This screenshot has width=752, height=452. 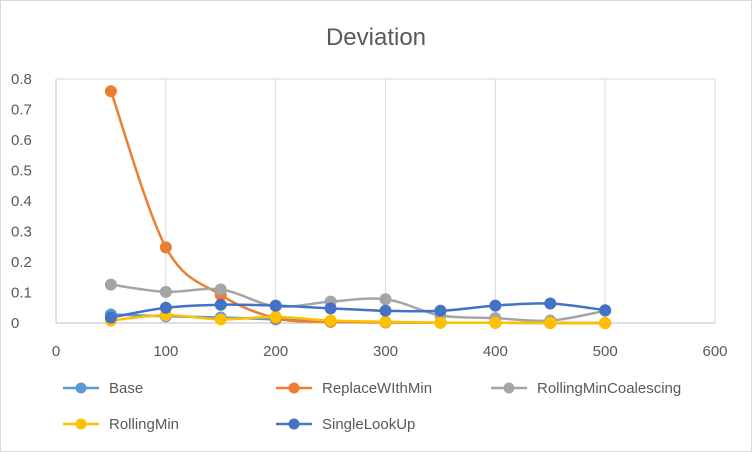 I want to click on legend-label: SingleLookUp, so click(x=368, y=424).